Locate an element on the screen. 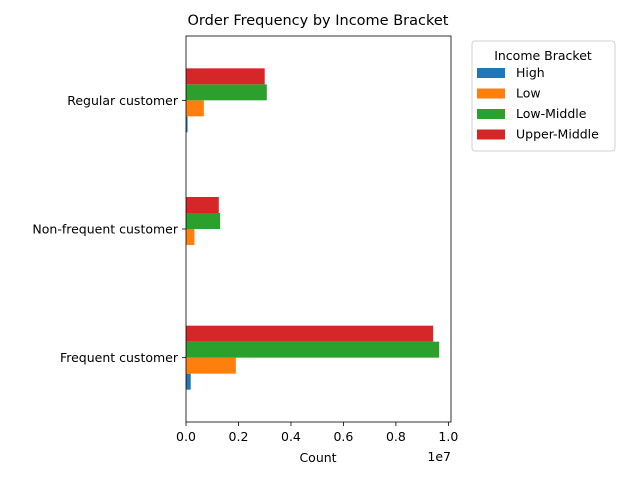 This screenshot has width=640, height=480. x-axis: 0.0 0.2 0.4 0.6 0.8 1.0 is located at coordinates (317, 433).